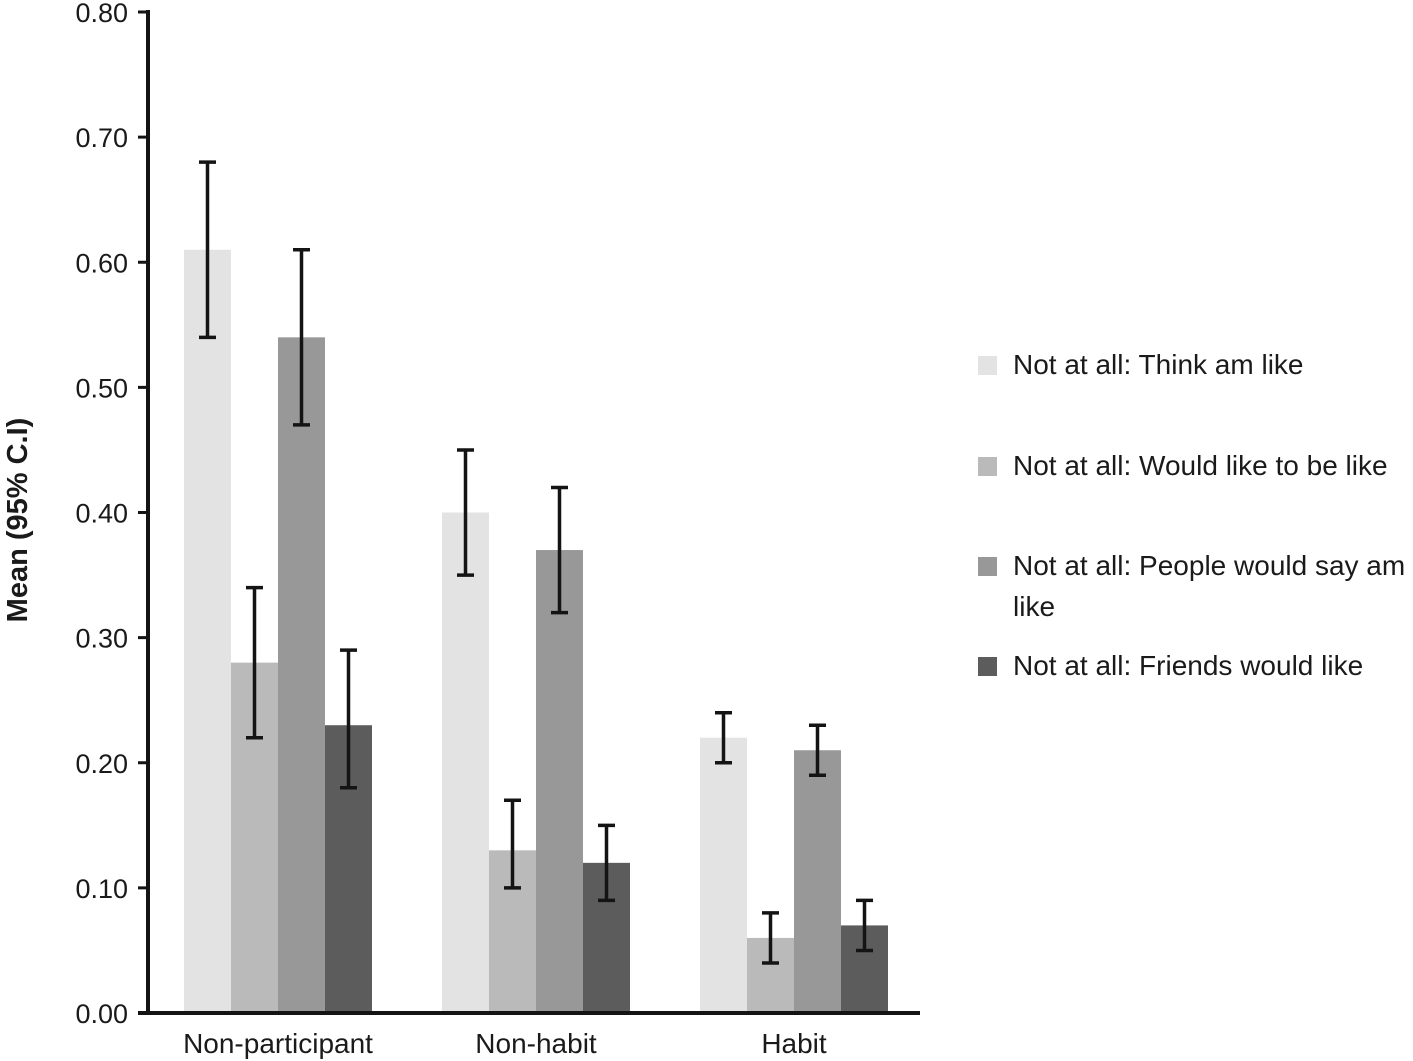  I want to click on legend-item-would-like-to-be-like: Not at all: Would like to be like, so click(1185, 465).